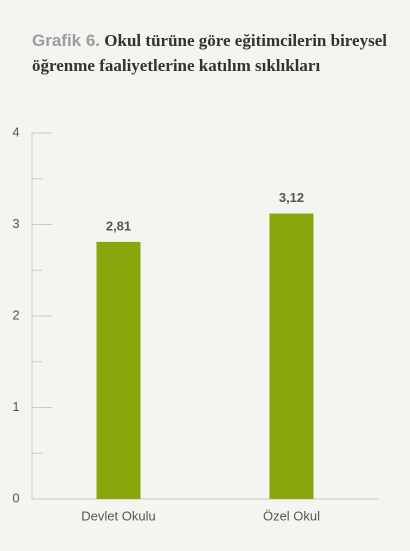 The width and height of the screenshot is (410, 551). Describe the element at coordinates (66, 40) in the screenshot. I see `title-label: Grafik 6.` at that location.